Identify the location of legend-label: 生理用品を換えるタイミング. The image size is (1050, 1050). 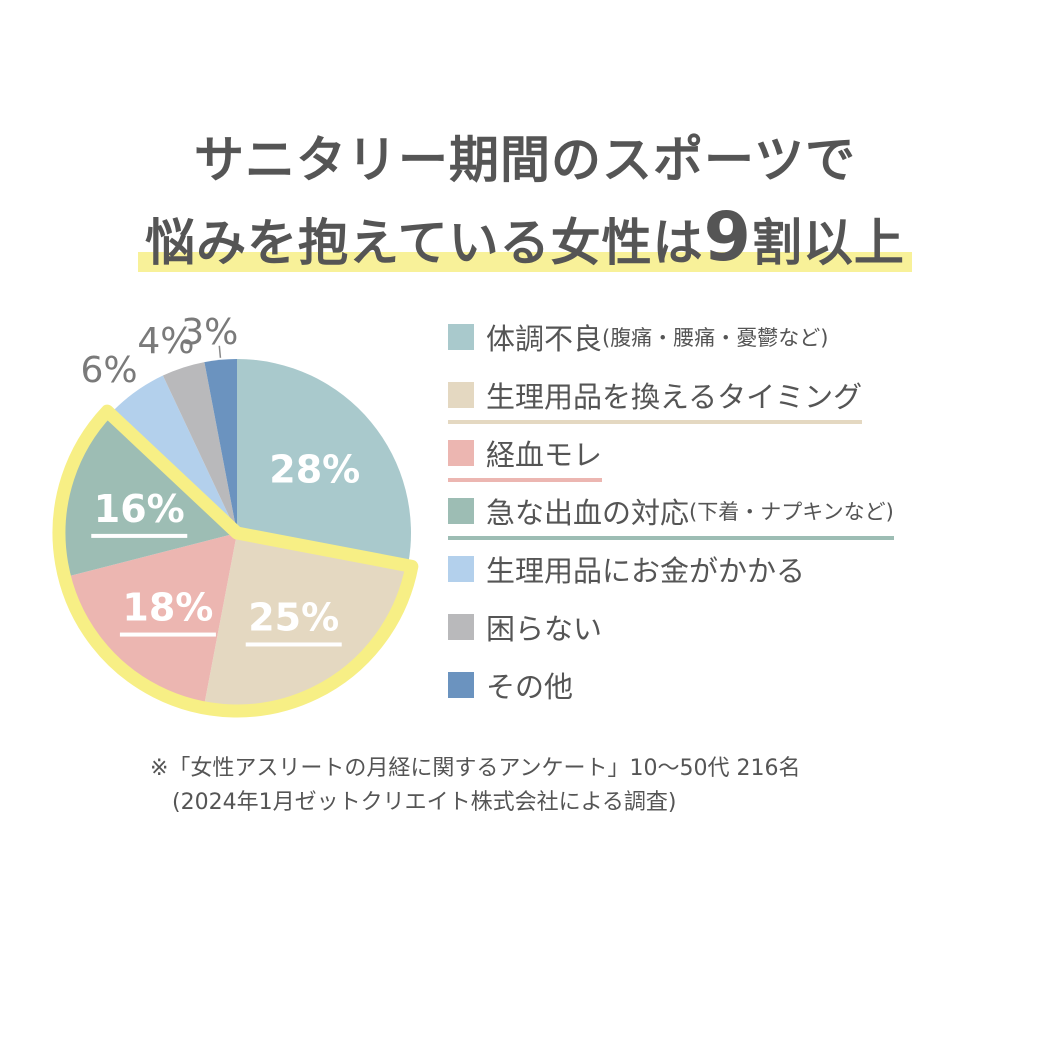
(674, 397).